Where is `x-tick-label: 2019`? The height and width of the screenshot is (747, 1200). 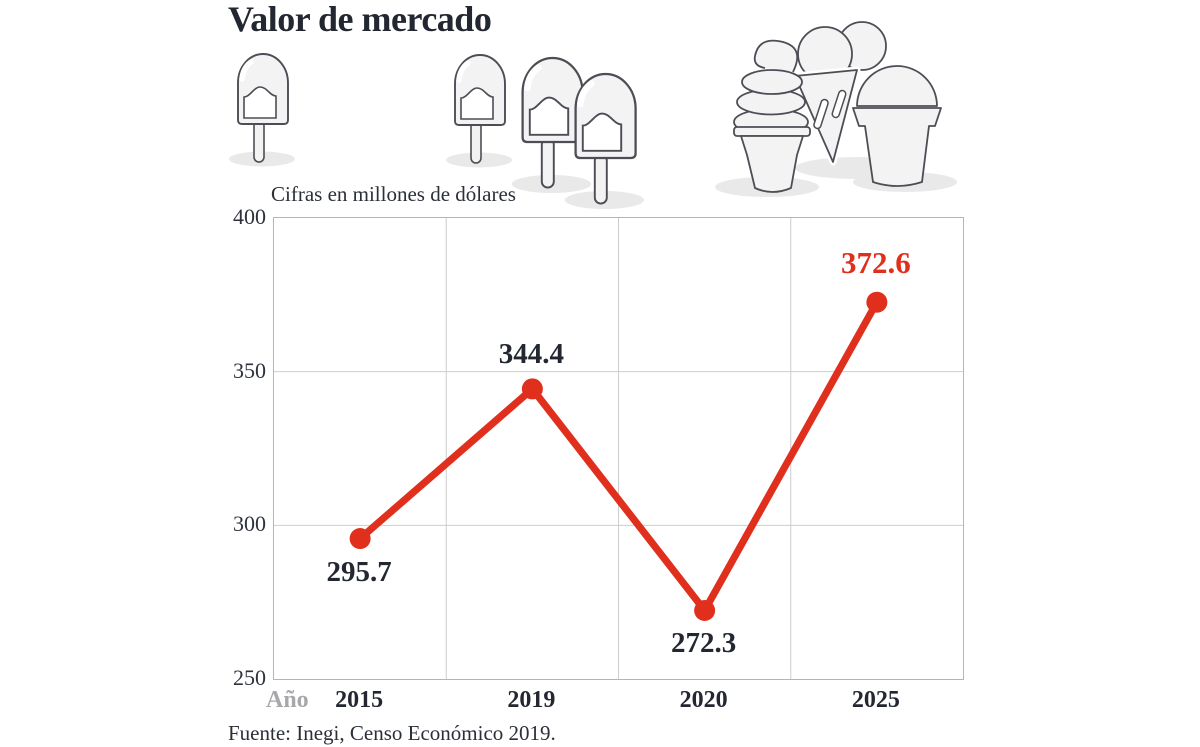
x-tick-label: 2019 is located at coordinates (531, 700).